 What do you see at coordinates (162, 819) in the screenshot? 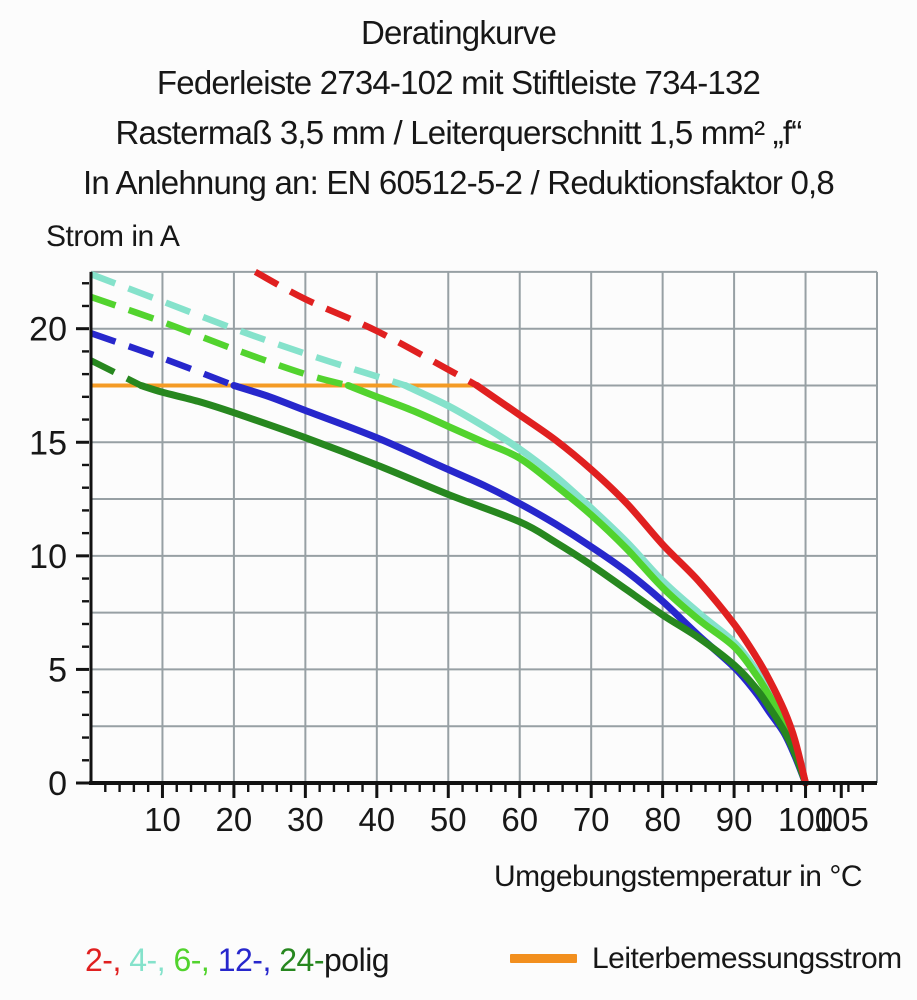
I see `x-axis-tick-label: 10` at bounding box center [162, 819].